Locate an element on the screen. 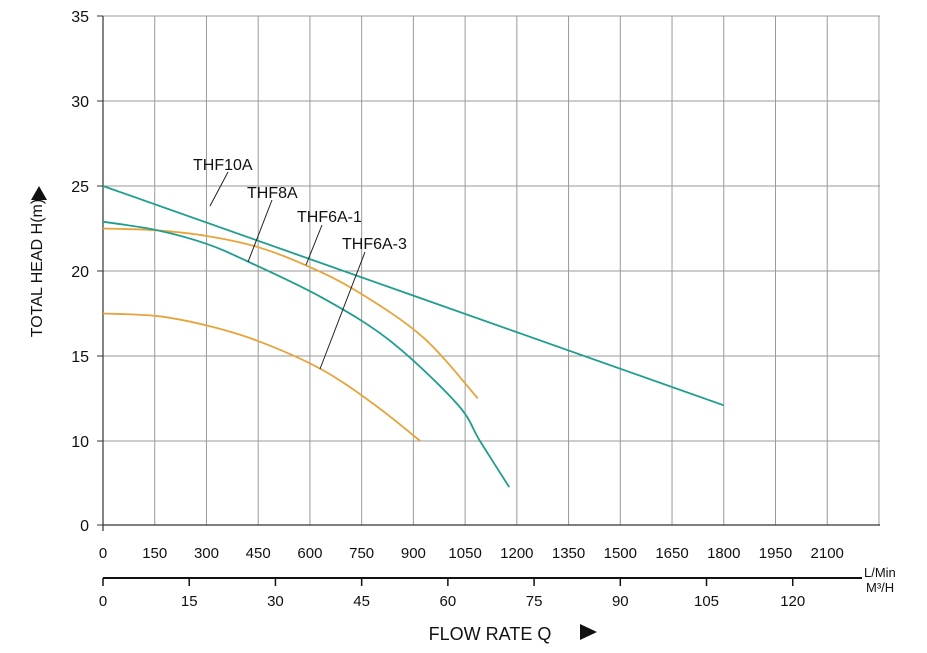 The width and height of the screenshot is (927, 653). y-tick-label: 20 is located at coordinates (80, 272).